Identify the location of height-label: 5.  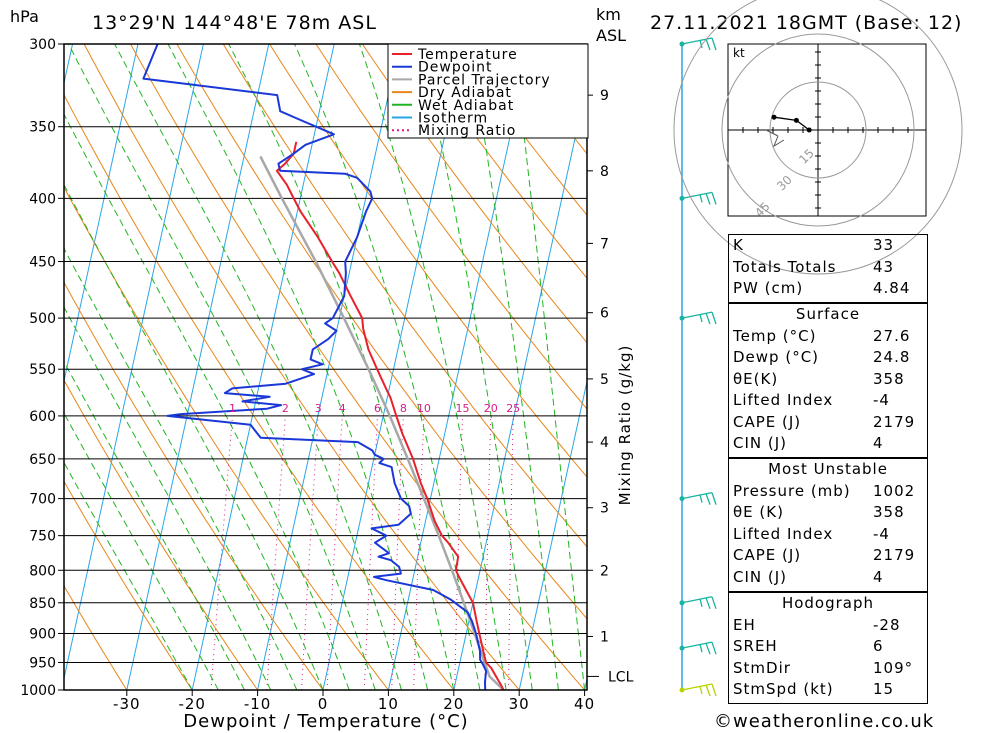
(604, 380).